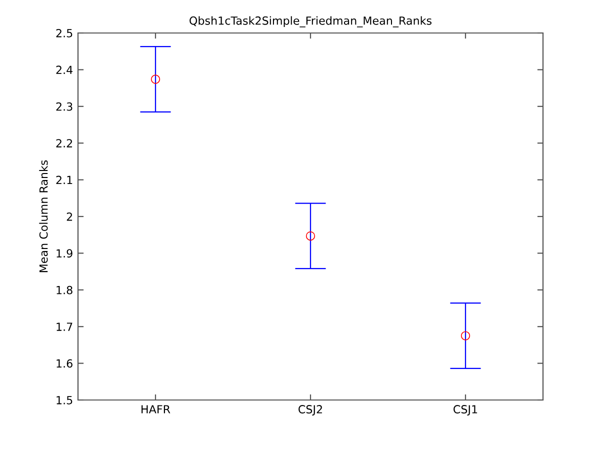 This screenshot has width=600, height=450. I want to click on x-tick-label: HAFR, so click(156, 409).